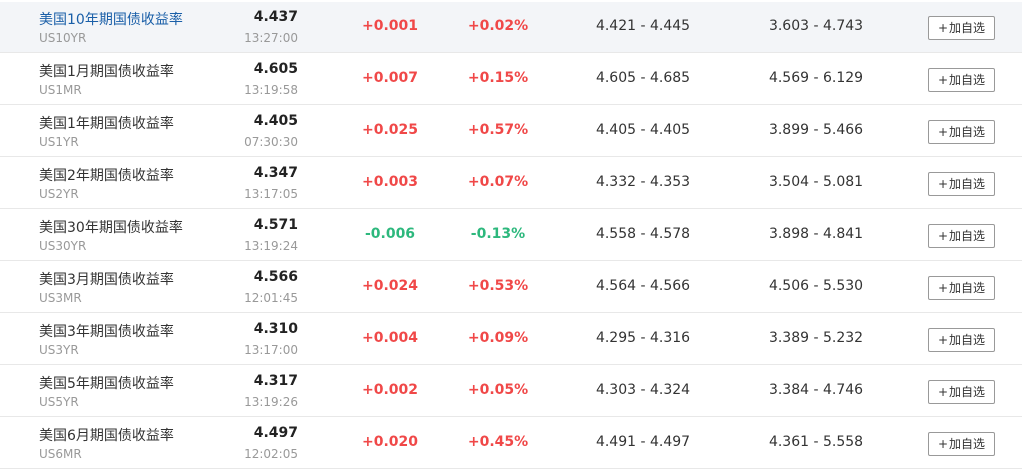 This screenshot has height=472, width=1024. I want to click on bond-code: US10YR, so click(63, 38).